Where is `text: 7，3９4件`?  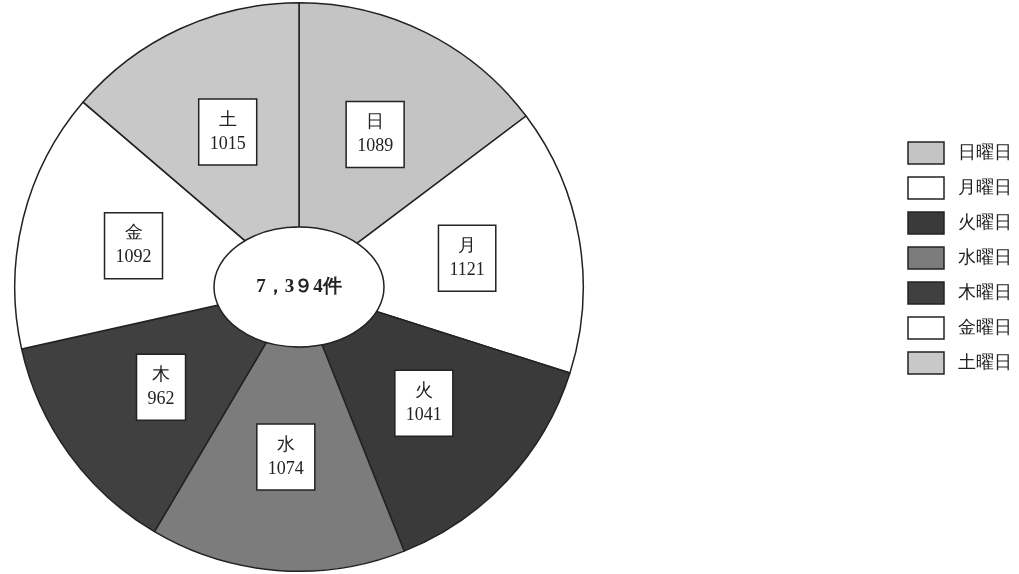 text: 7，3９4件 is located at coordinates (299, 285).